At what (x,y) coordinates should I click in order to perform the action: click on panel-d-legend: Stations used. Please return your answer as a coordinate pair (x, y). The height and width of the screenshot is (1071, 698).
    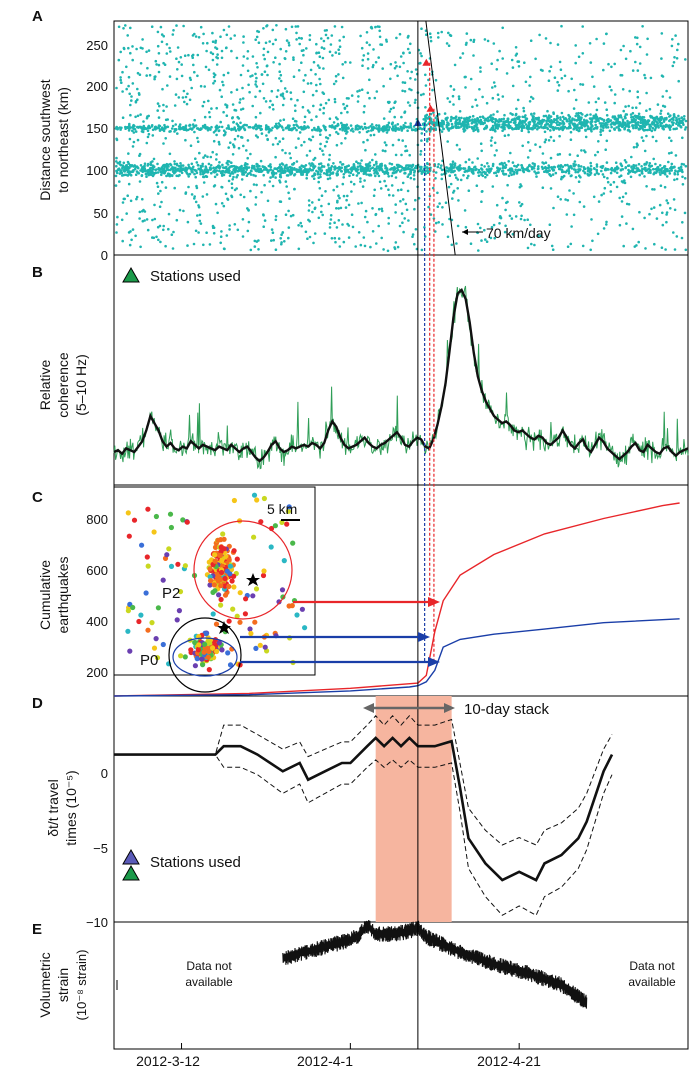
    Looking at the image, I should click on (195, 862).